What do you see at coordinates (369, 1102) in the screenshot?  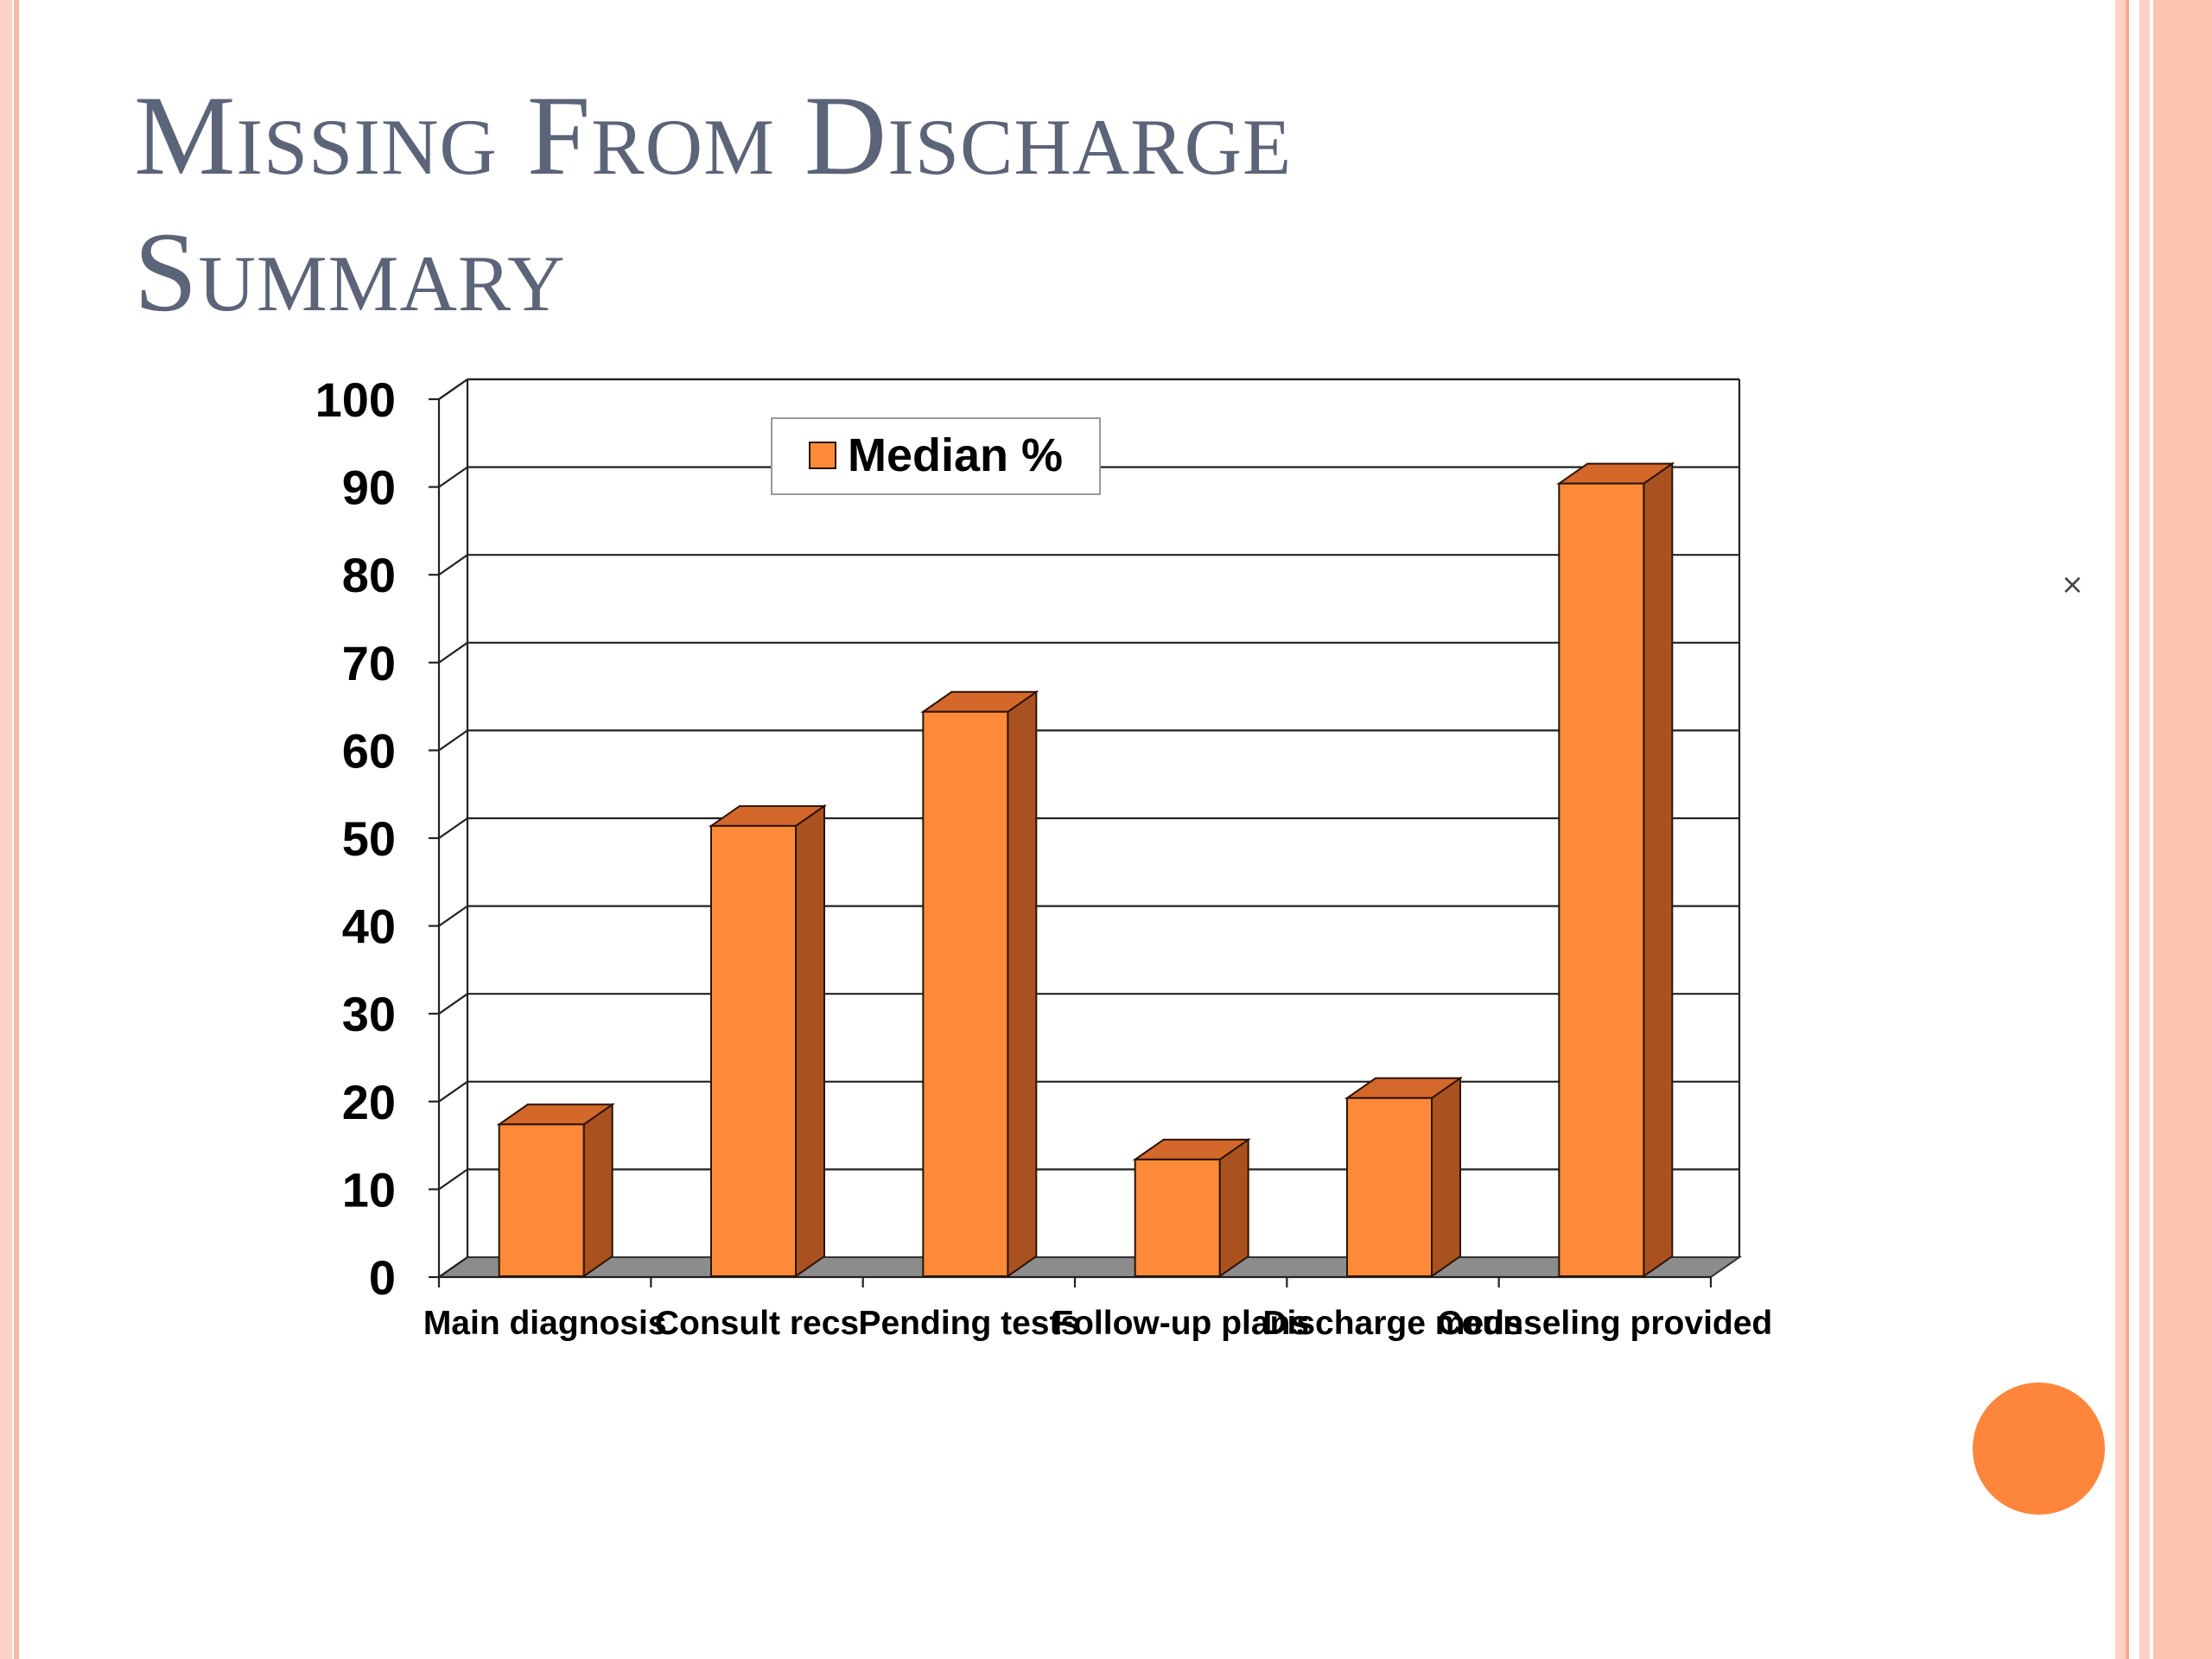 I see `y-tick-label: 20` at bounding box center [369, 1102].